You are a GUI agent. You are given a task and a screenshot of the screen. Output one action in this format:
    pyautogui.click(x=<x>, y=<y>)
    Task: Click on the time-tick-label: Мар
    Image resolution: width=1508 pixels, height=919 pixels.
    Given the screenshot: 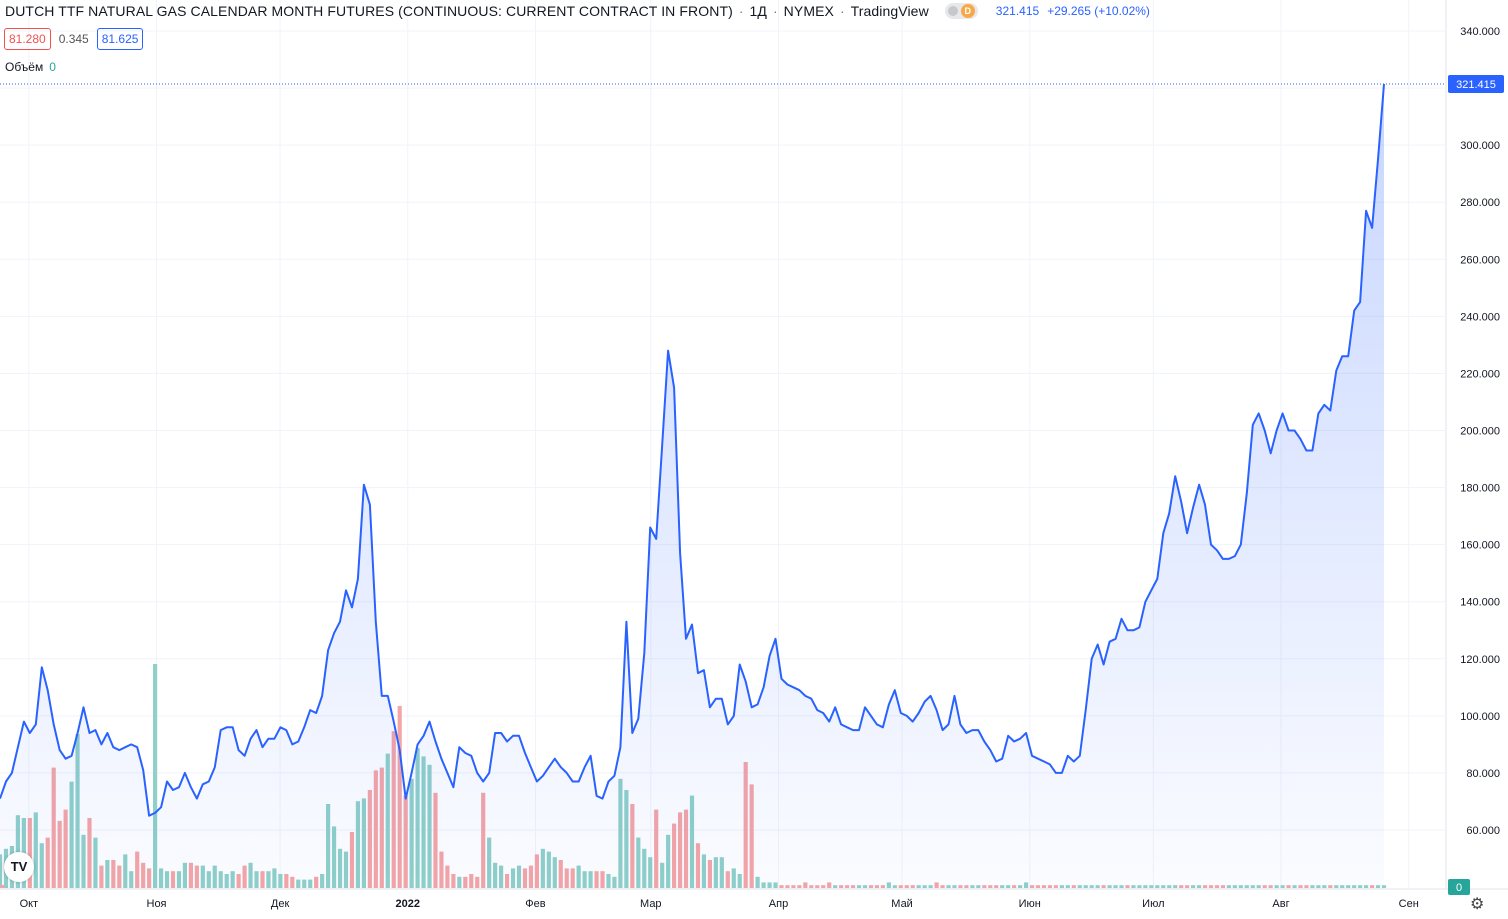 What is the action you would take?
    pyautogui.click(x=651, y=904)
    